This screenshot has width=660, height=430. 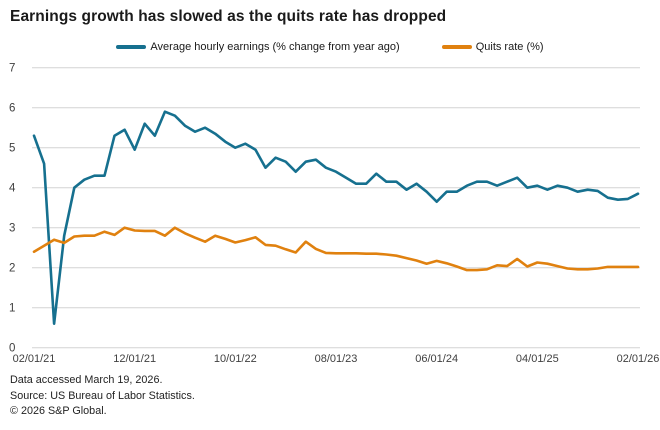 I want to click on quits-line-swatch, so click(x=456, y=47).